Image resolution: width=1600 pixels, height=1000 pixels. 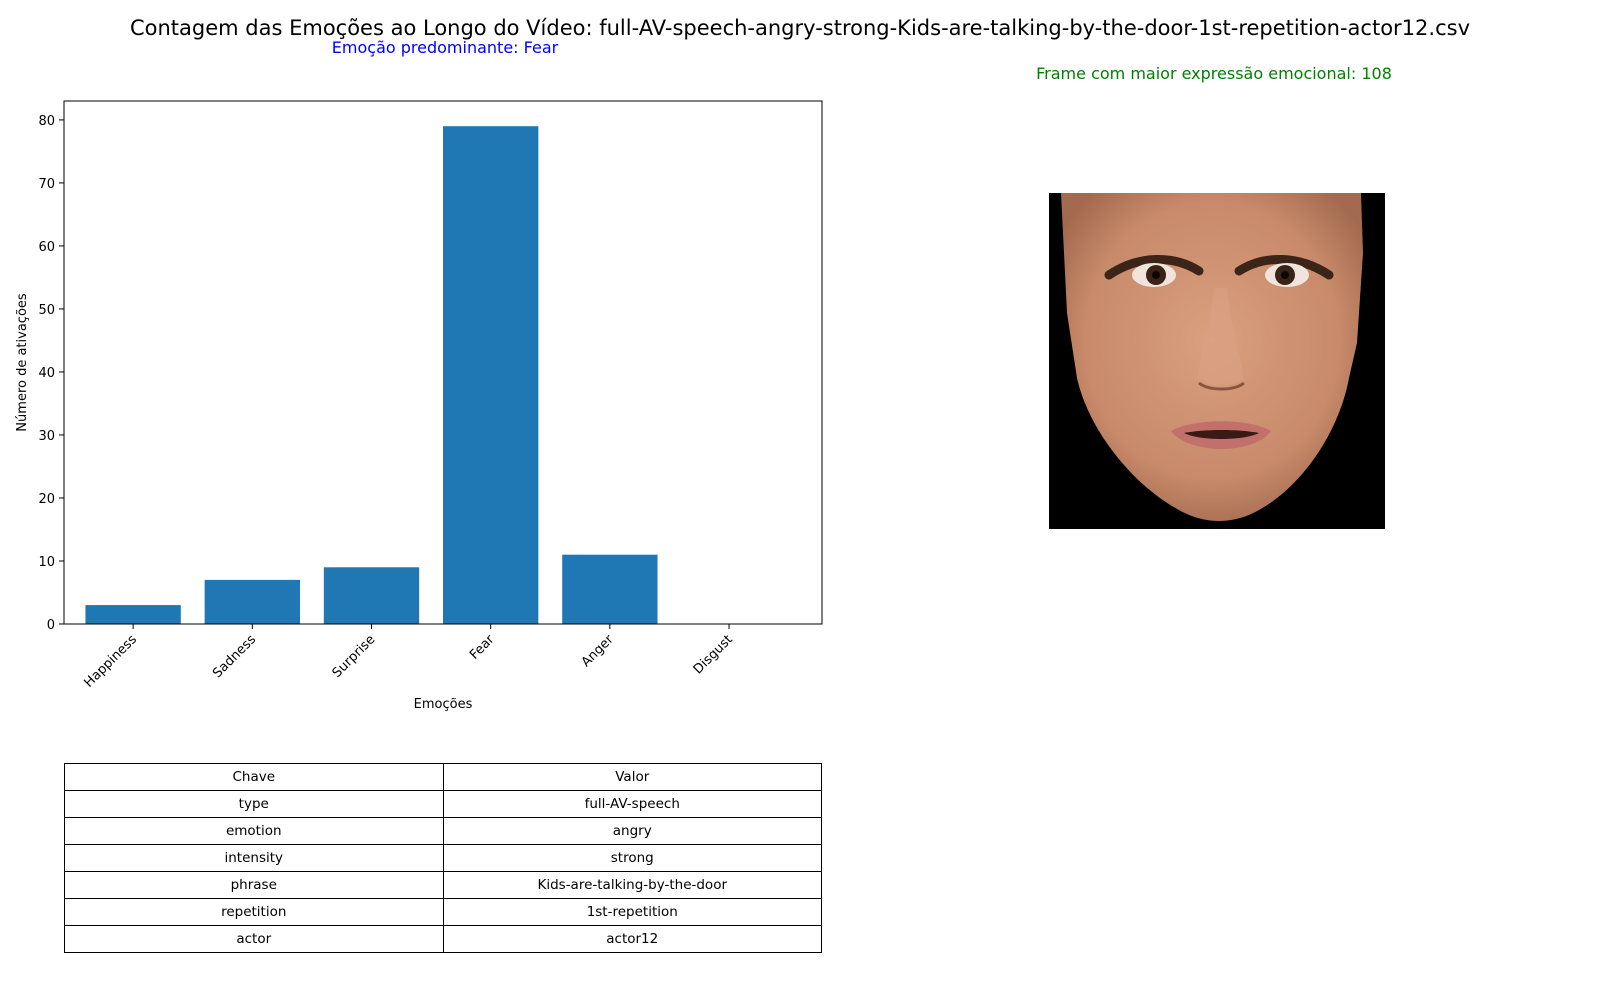 What do you see at coordinates (46, 247) in the screenshot?
I see `y-tick-label: 60` at bounding box center [46, 247].